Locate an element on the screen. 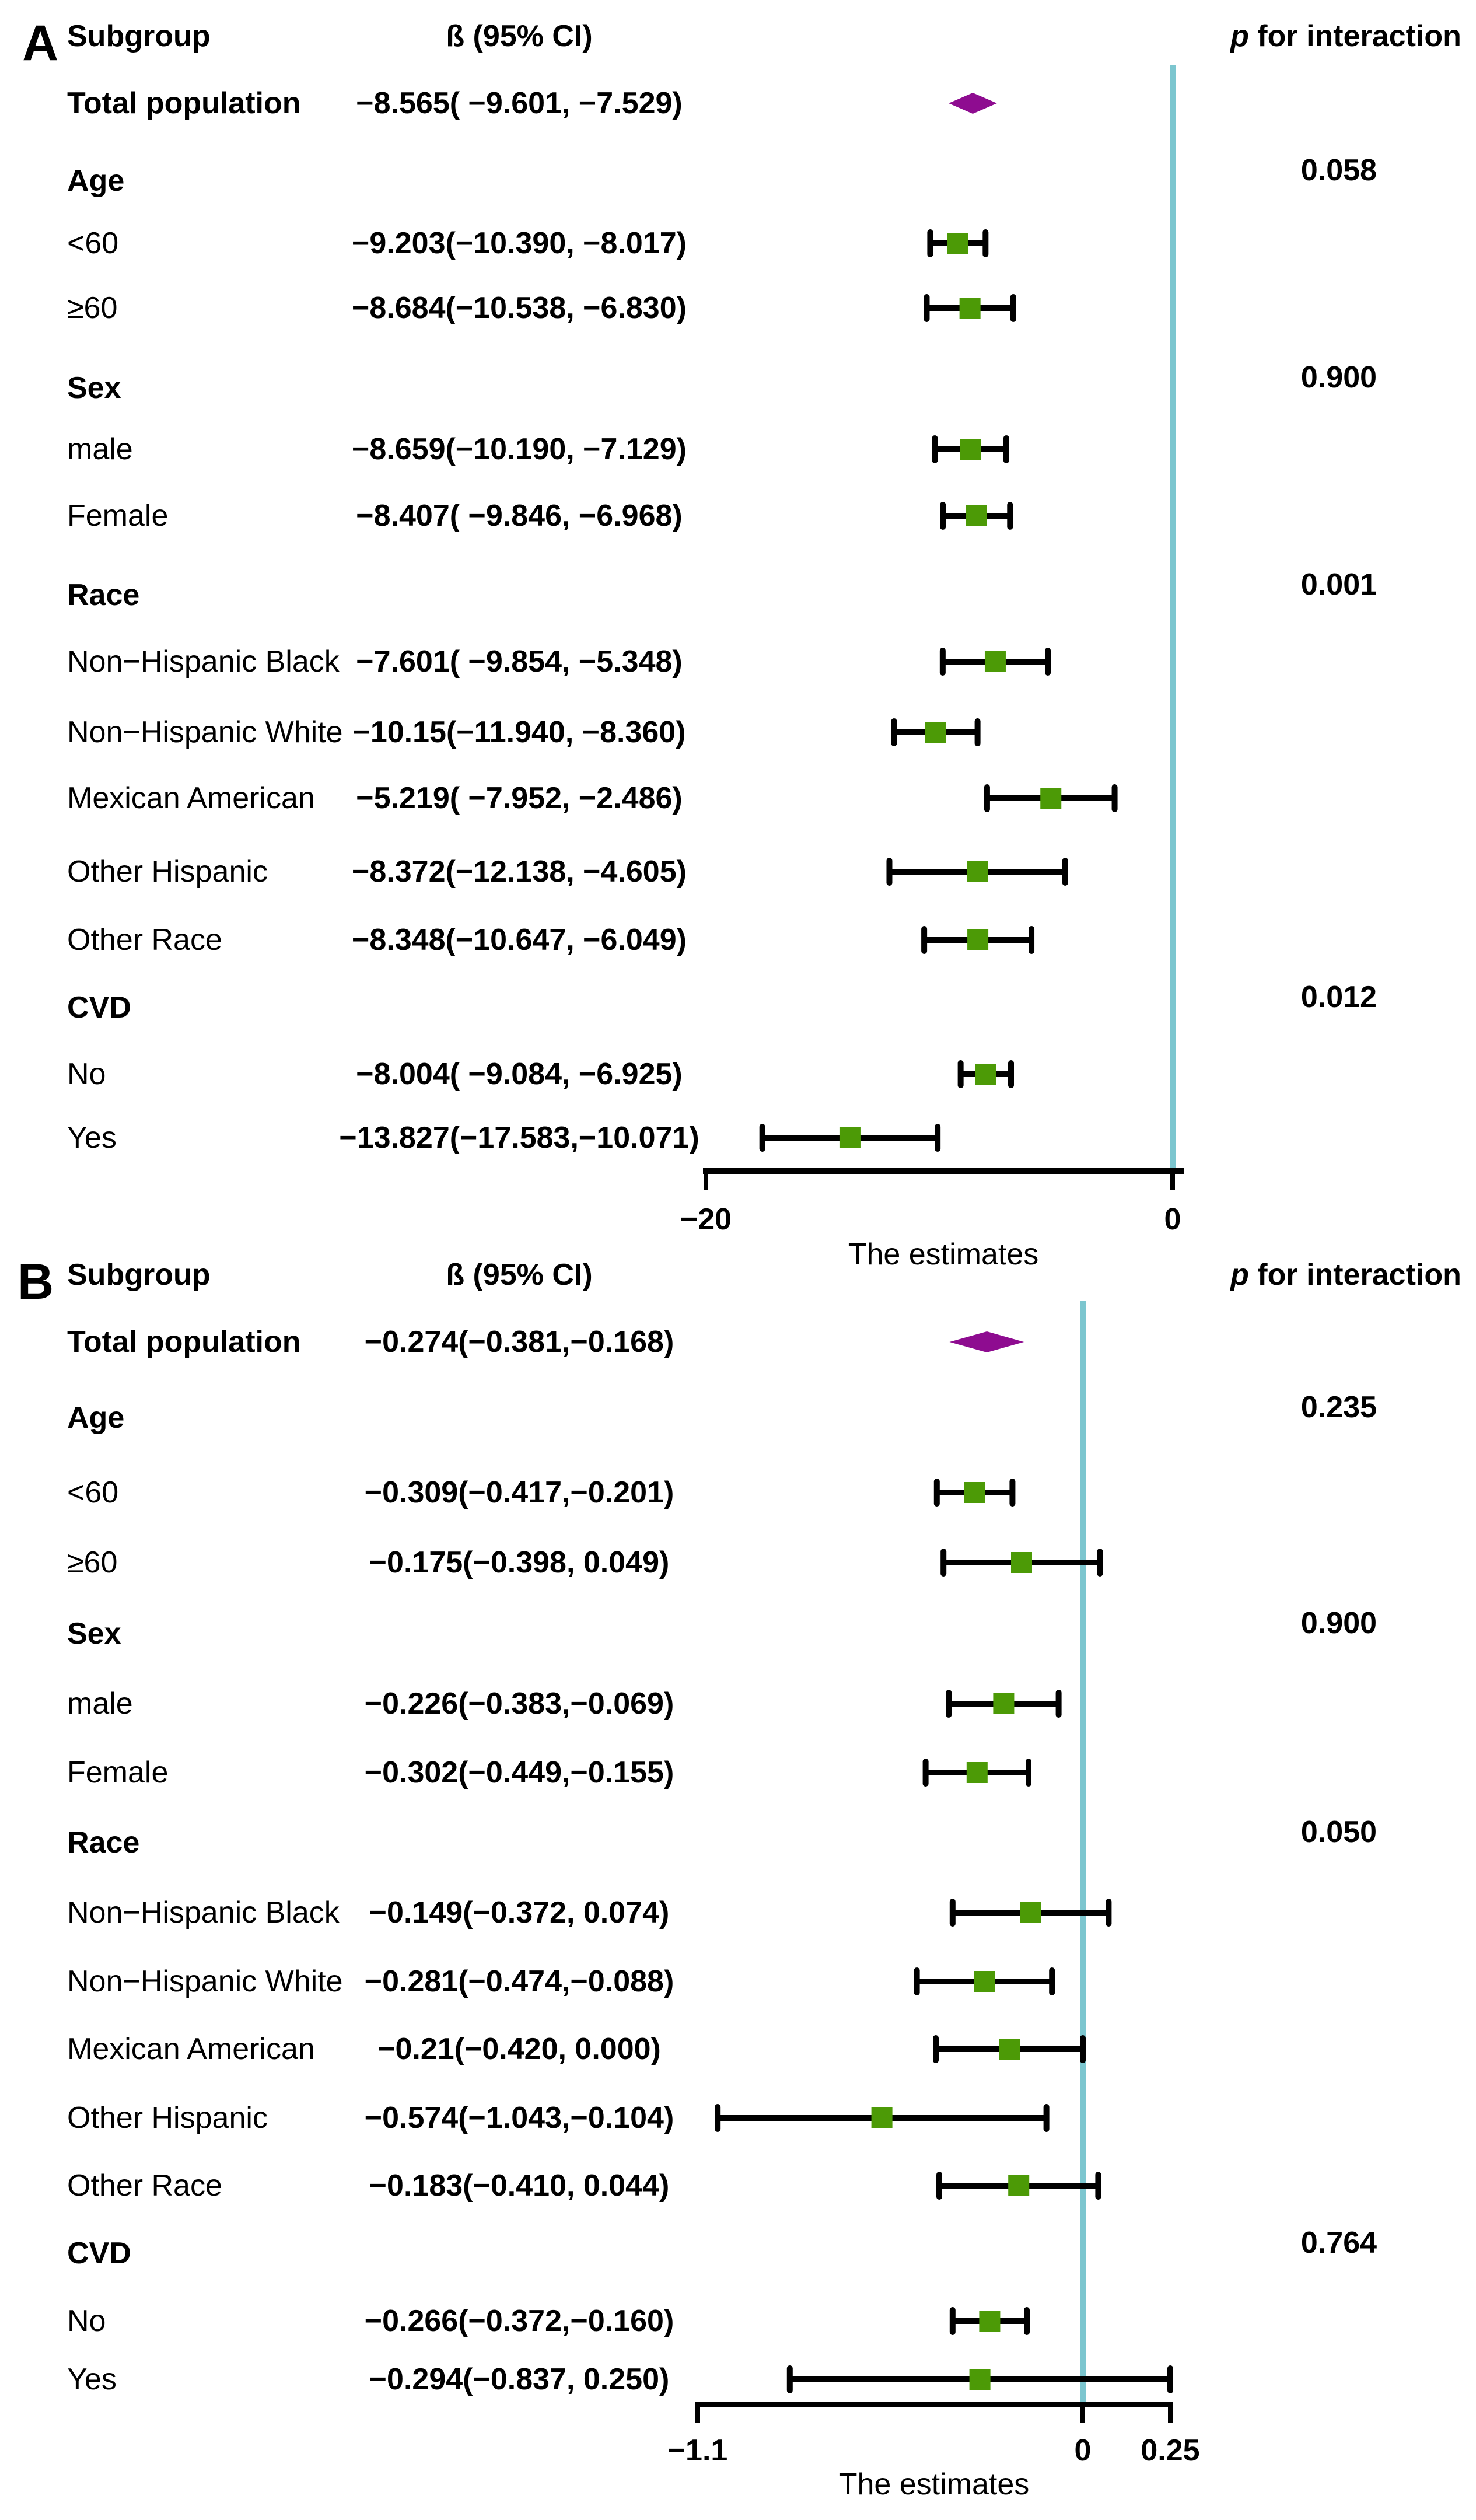 The height and width of the screenshot is (2520, 1476). panel-b-row-label: Female is located at coordinates (117, 1772).